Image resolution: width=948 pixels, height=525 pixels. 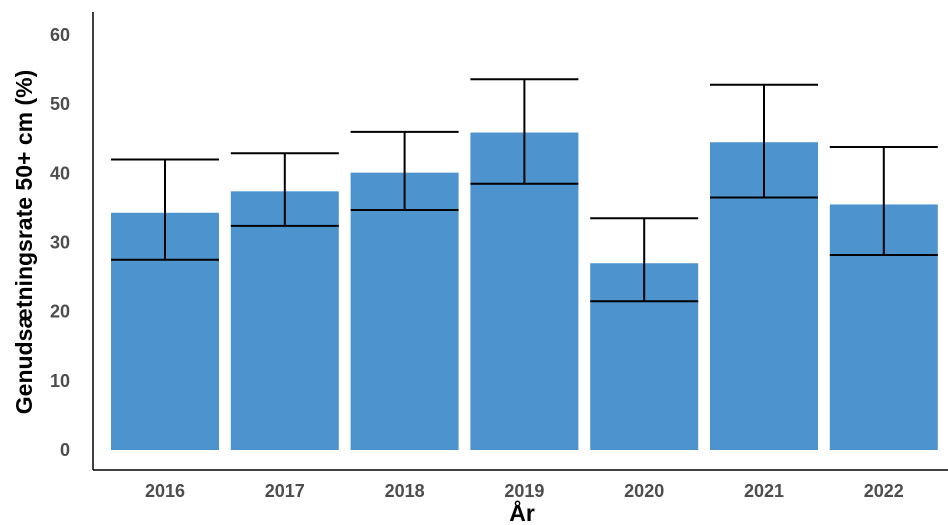 What do you see at coordinates (644, 260) in the screenshot?
I see `error-bar-2020` at bounding box center [644, 260].